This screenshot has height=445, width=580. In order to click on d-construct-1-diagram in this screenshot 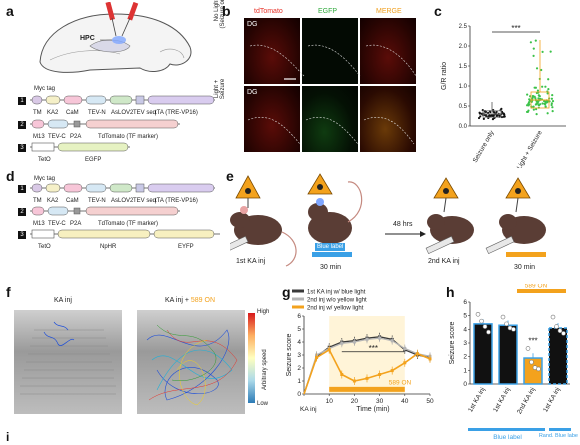, I will do `click(122, 188)`.